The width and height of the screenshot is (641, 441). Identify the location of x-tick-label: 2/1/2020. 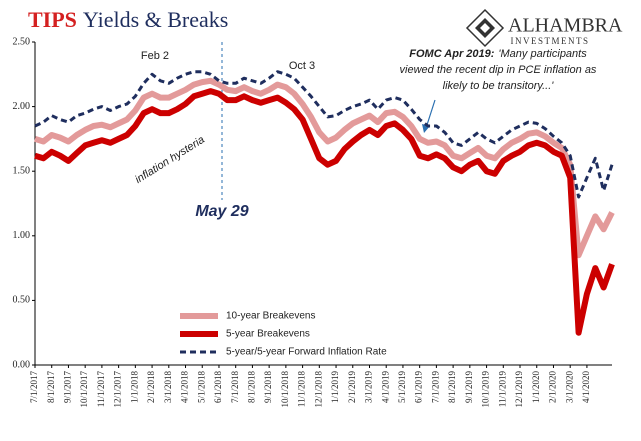
(553, 387).